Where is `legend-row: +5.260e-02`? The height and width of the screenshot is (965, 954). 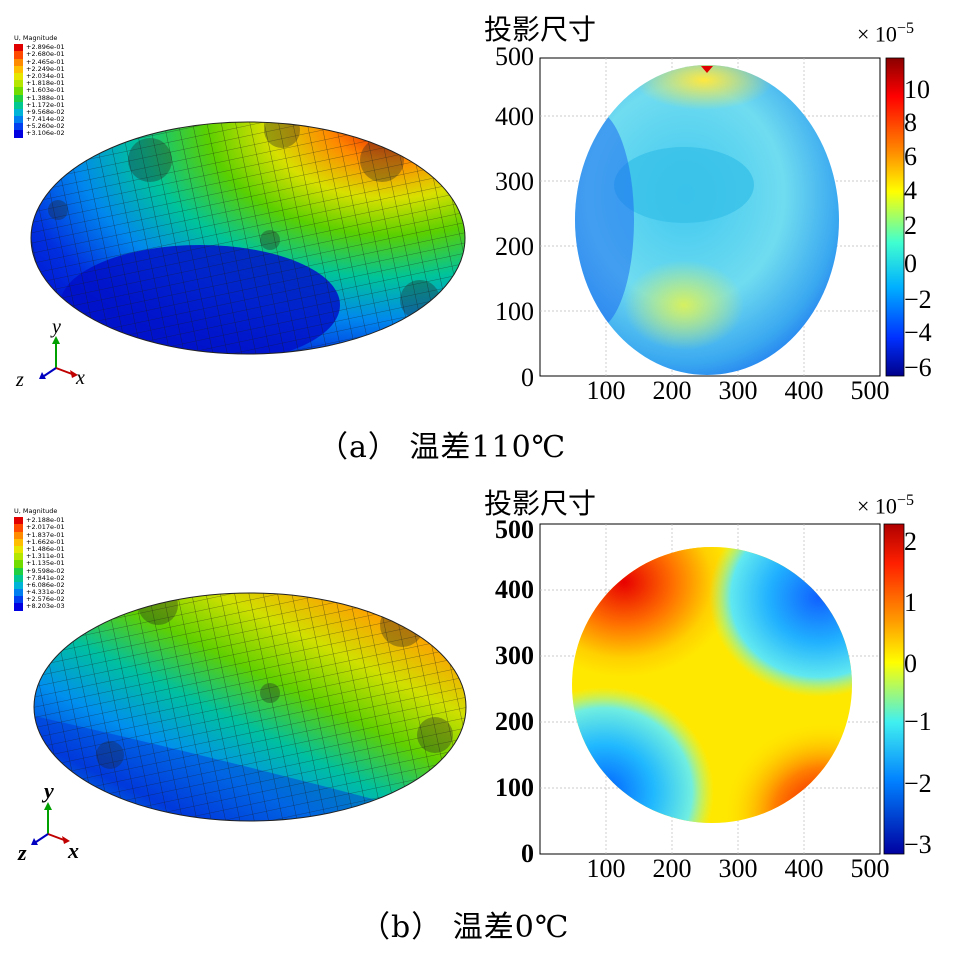 legend-row: +5.260e-02 is located at coordinates (39, 126).